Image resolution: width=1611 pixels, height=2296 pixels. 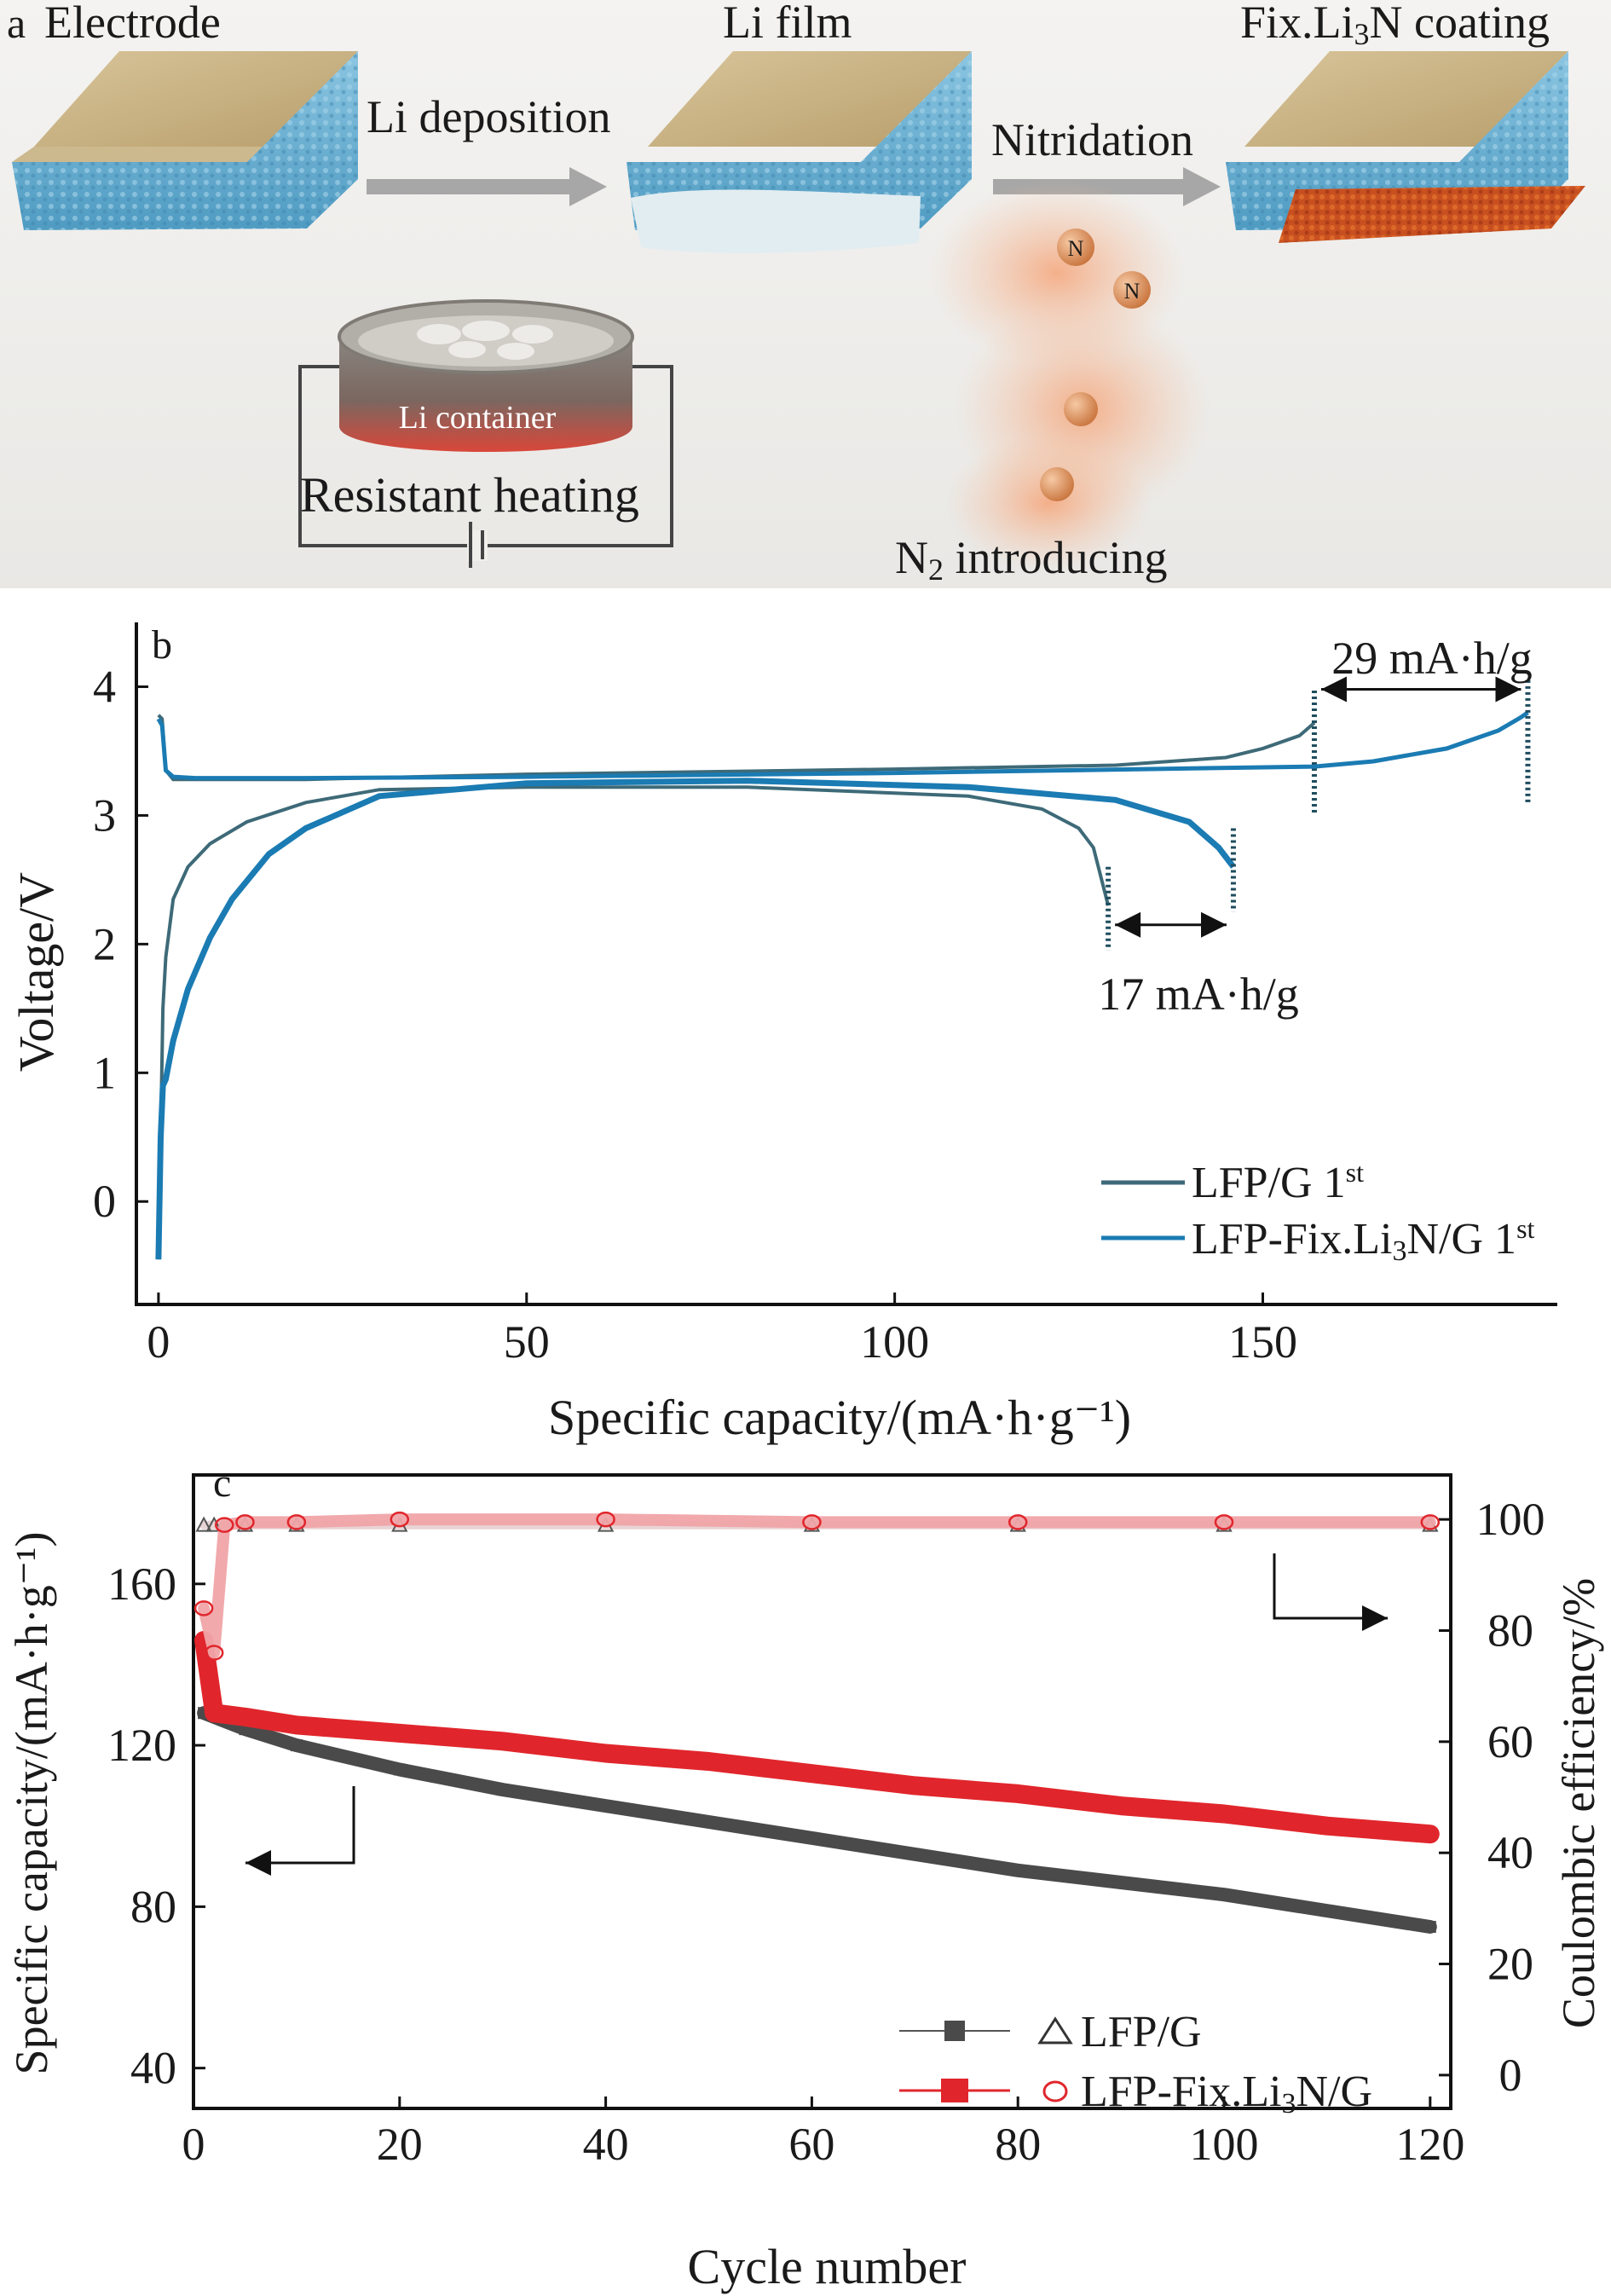 What do you see at coordinates (1330, 1592) in the screenshot?
I see `efficiency-axis-pointer` at bounding box center [1330, 1592].